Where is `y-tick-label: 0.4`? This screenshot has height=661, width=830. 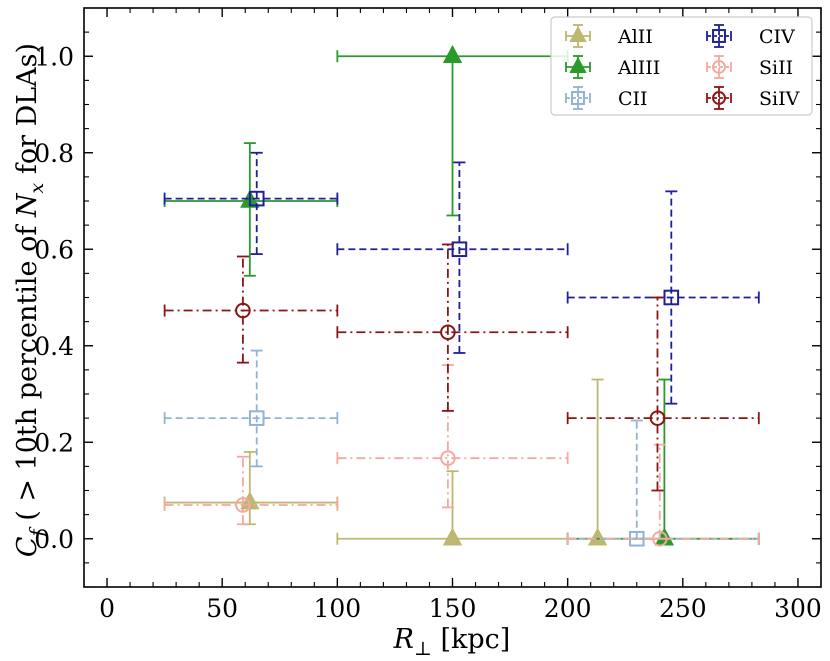
y-tick-label: 0.4 is located at coordinates (54, 346).